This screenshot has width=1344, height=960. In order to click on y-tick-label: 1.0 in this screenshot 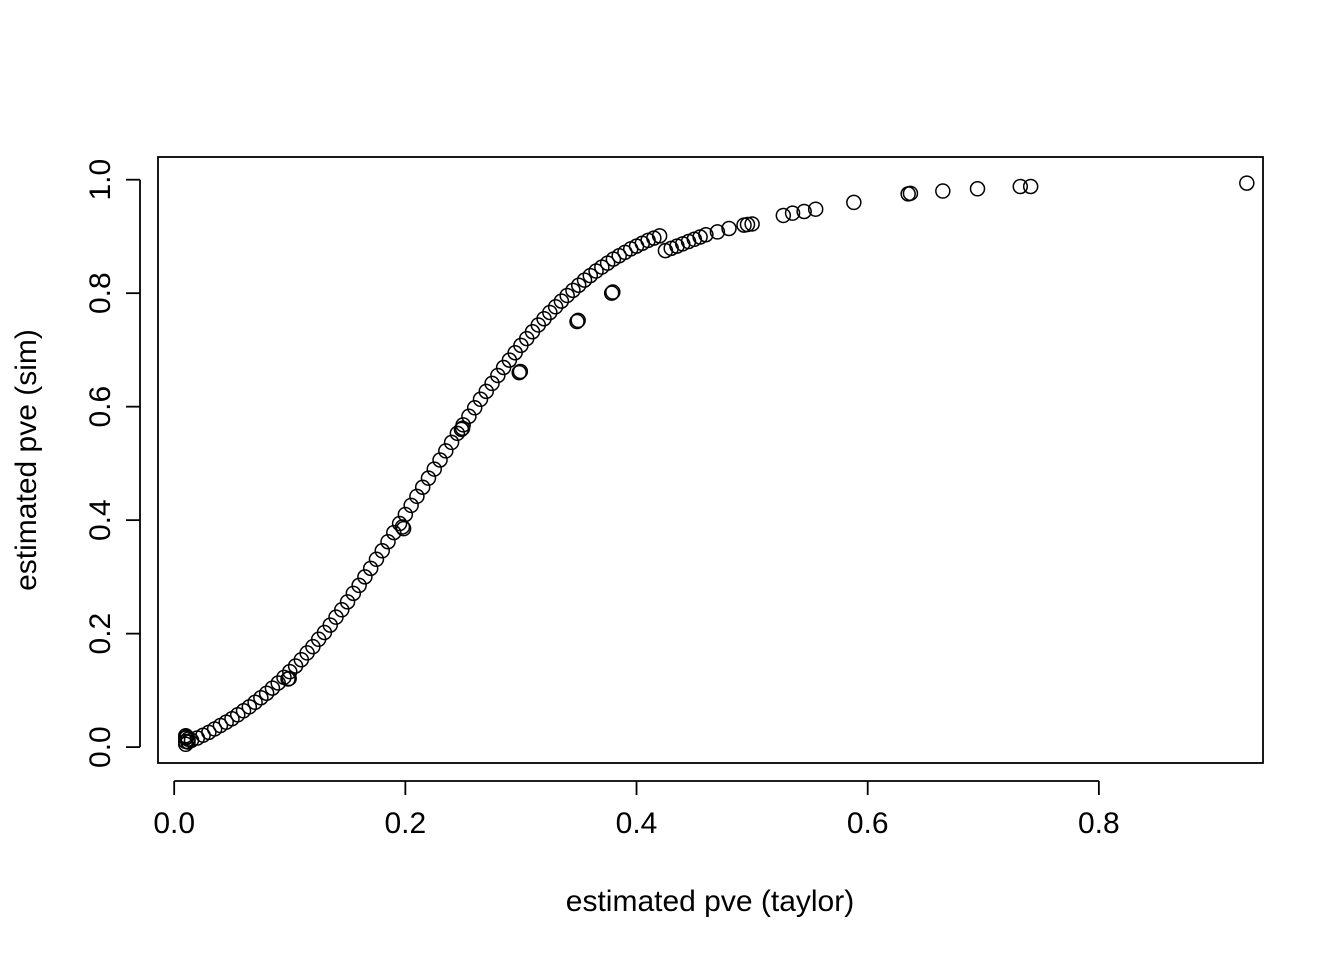, I will do `click(100, 180)`.